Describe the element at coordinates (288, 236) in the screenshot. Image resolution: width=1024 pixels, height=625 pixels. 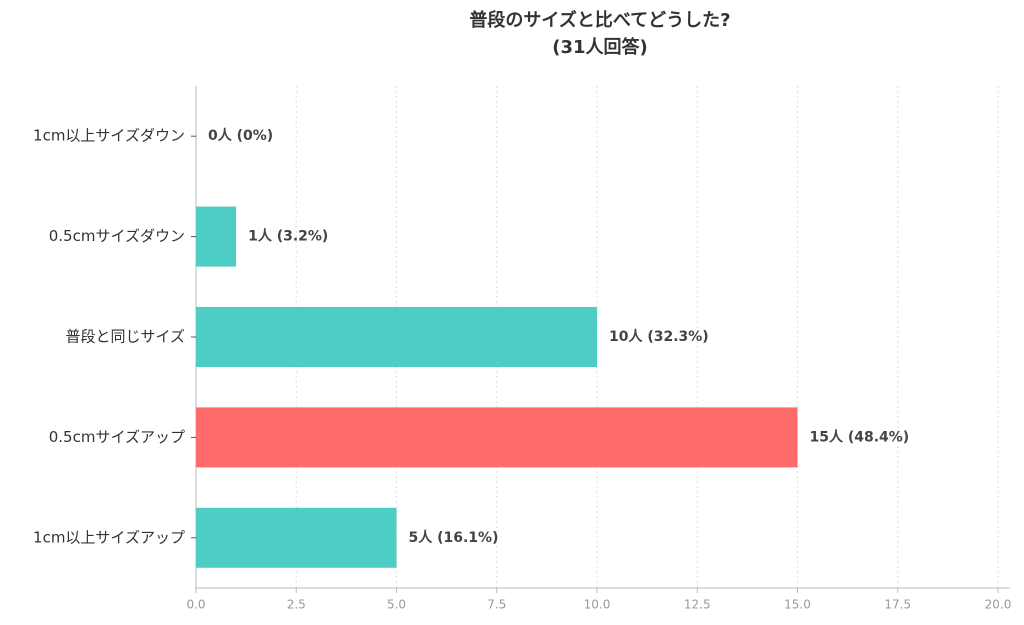
I see `value-label: 1人 (3.2%)` at that location.